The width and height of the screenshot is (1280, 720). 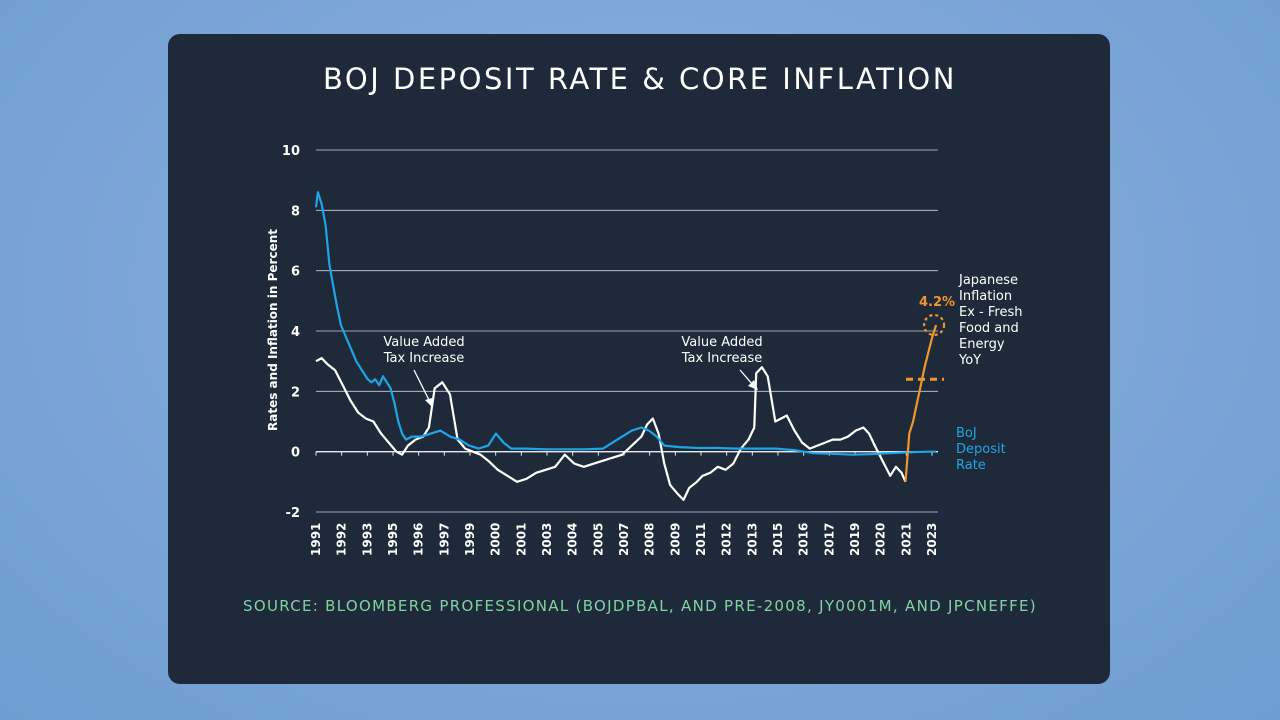 I want to click on vat-annotation-1-line1: Value Added, so click(x=423, y=342).